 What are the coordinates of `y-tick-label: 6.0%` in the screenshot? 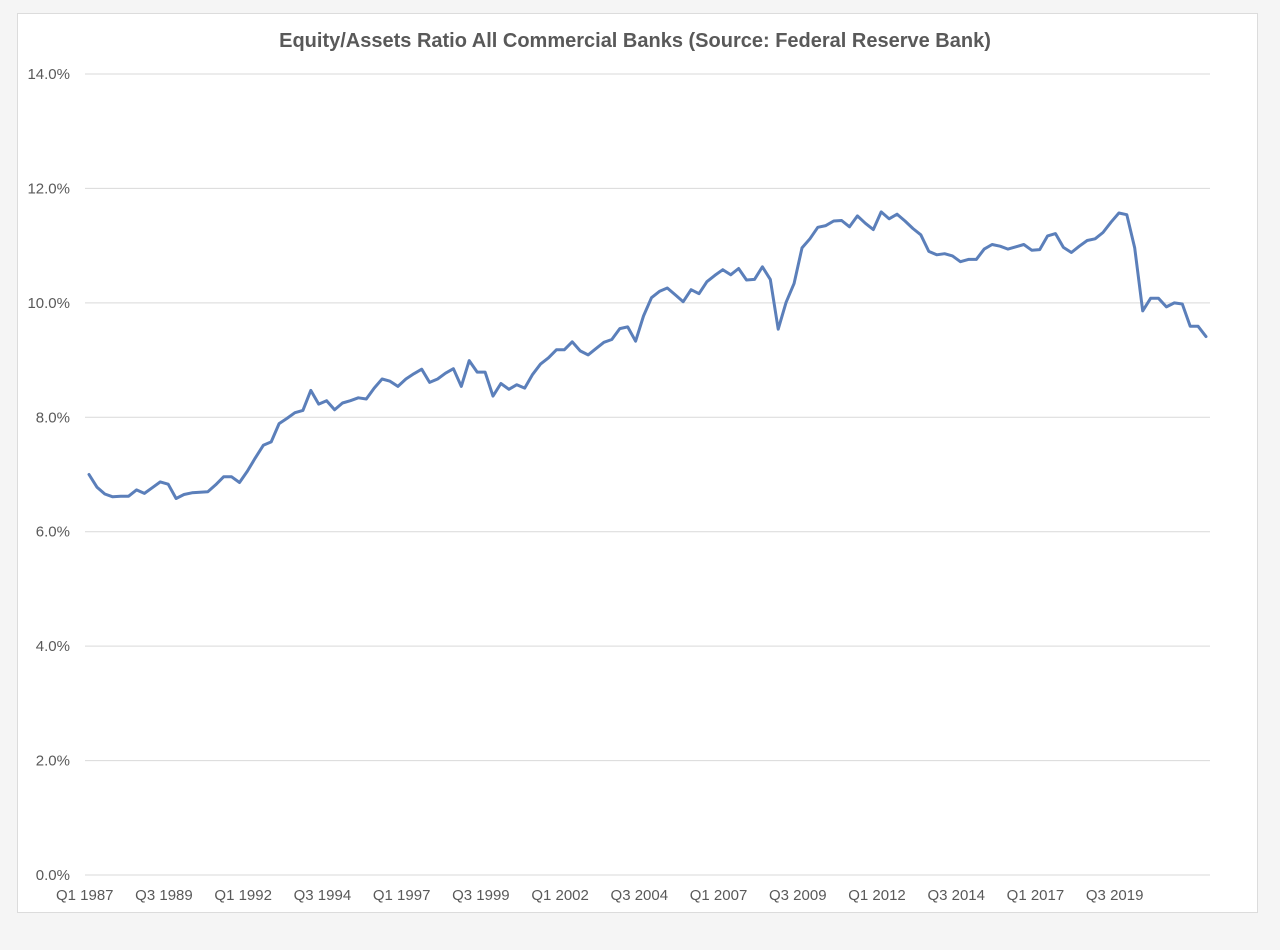 It's located at (53, 532).